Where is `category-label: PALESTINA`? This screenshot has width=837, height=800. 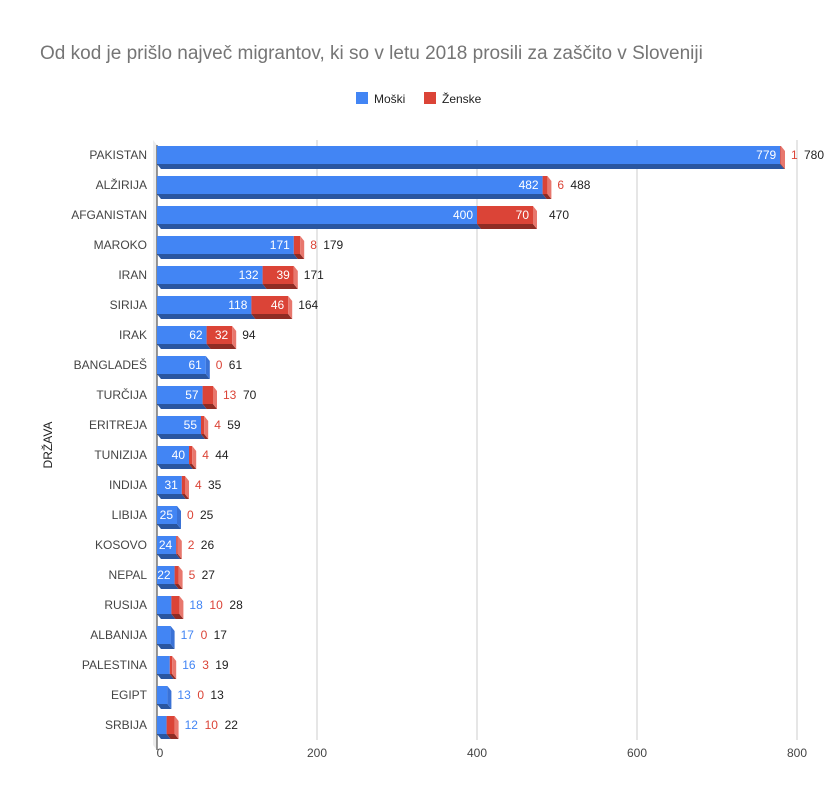 category-label: PALESTINA is located at coordinates (114, 665).